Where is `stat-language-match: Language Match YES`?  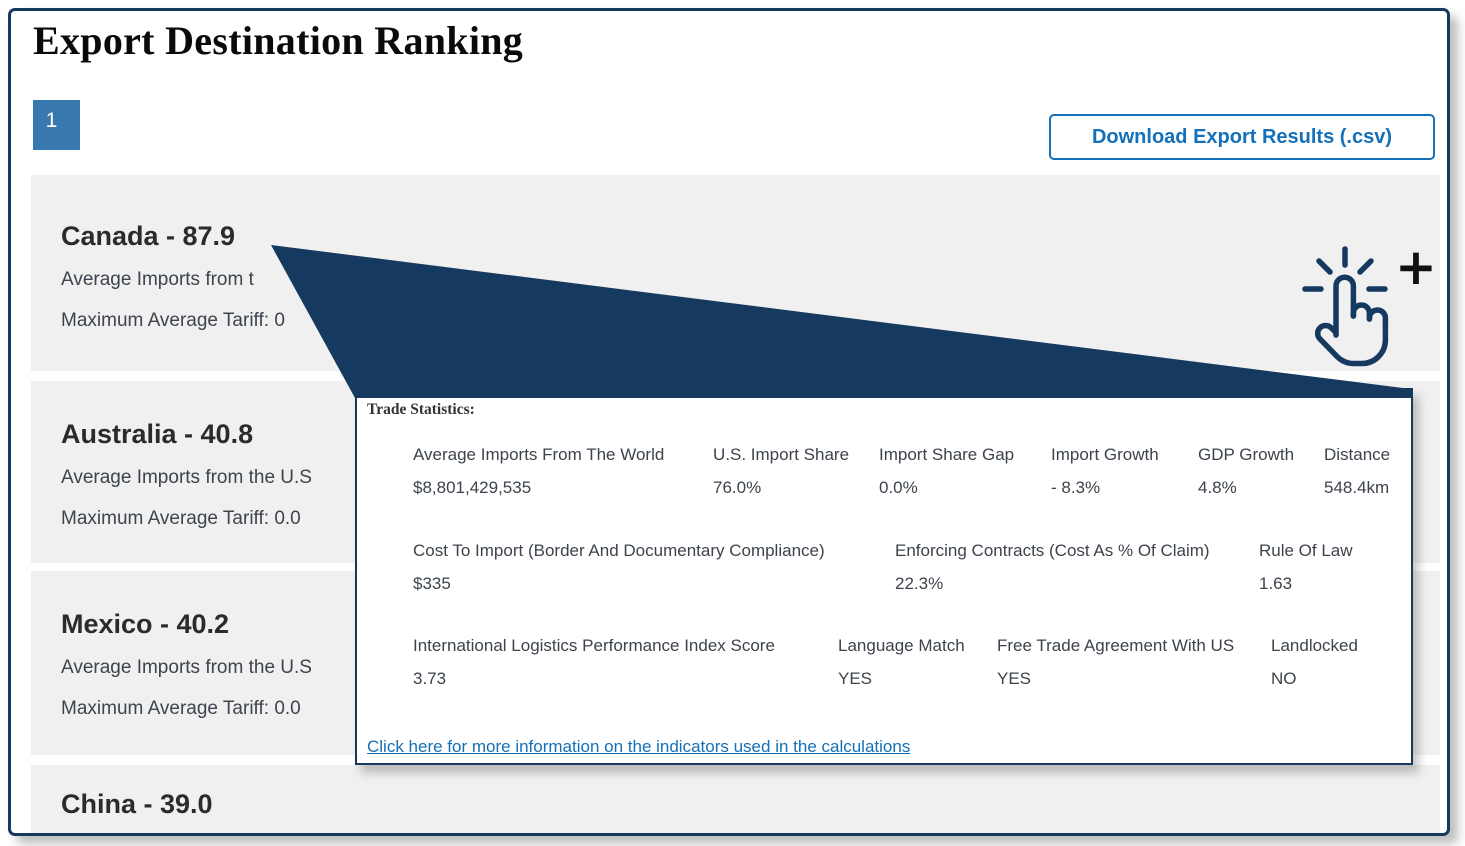
stat-language-match: Language Match YES is located at coordinates (901, 662).